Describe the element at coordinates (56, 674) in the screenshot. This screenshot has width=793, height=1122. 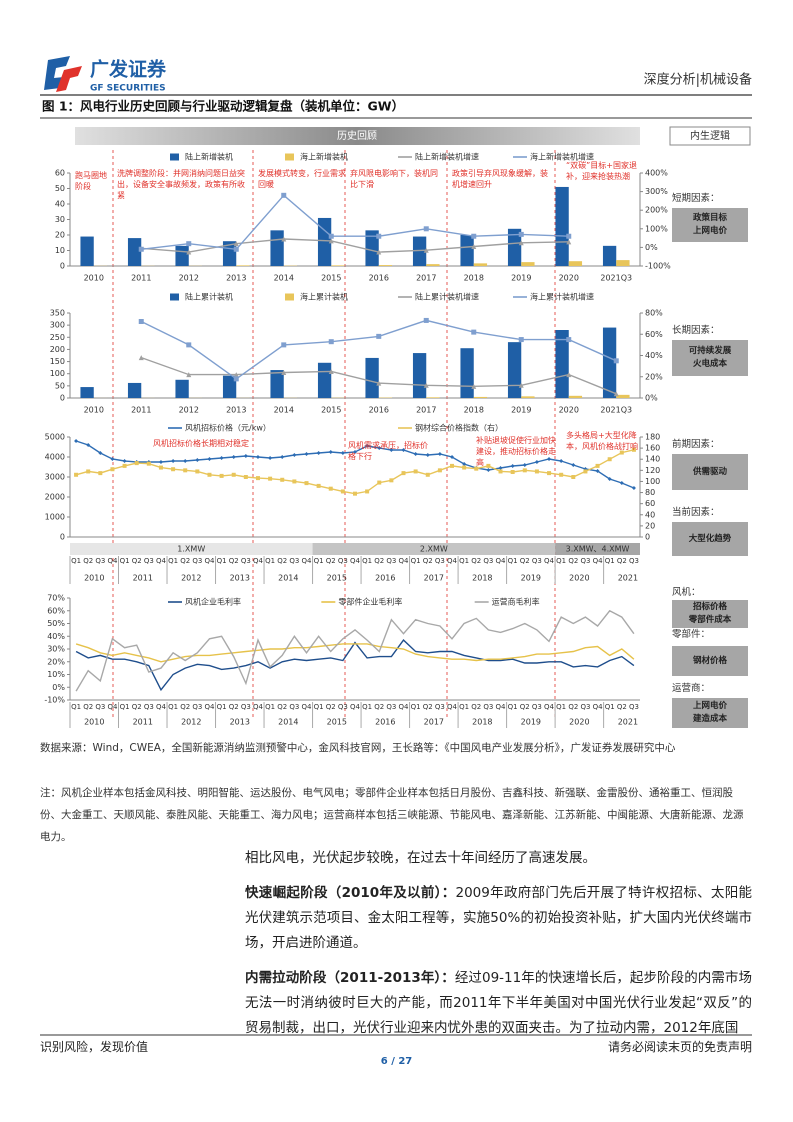
I see `y-tick-label: 10%` at that location.